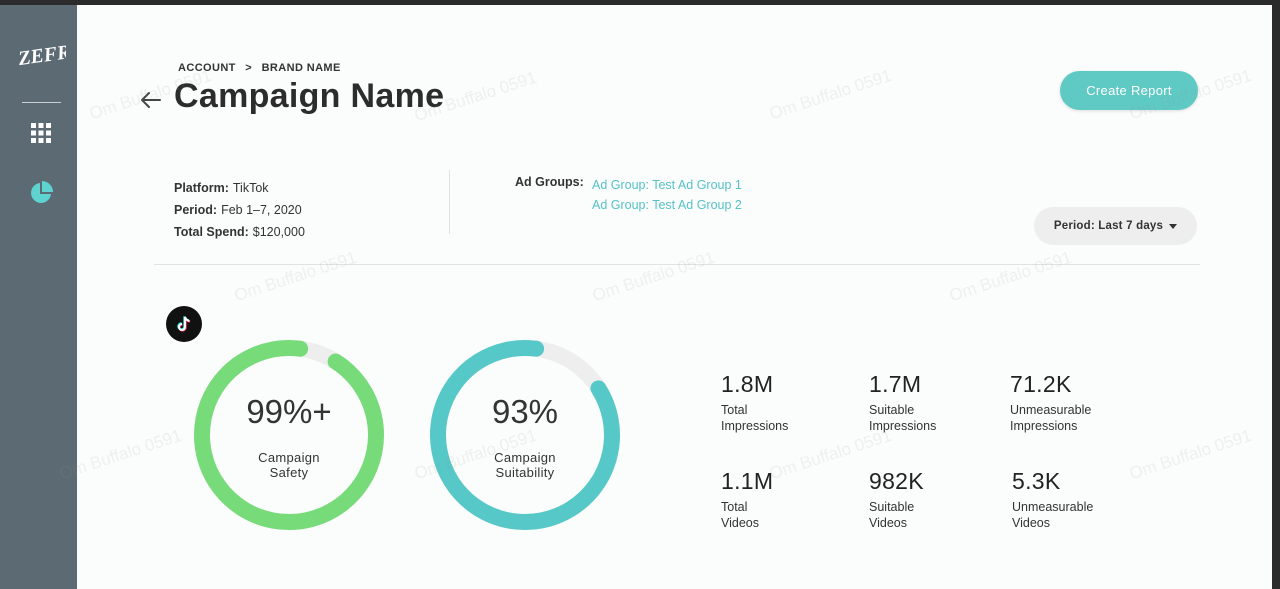 The height and width of the screenshot is (589, 1280). I want to click on stat-label: Suitable Videos, so click(939, 515).